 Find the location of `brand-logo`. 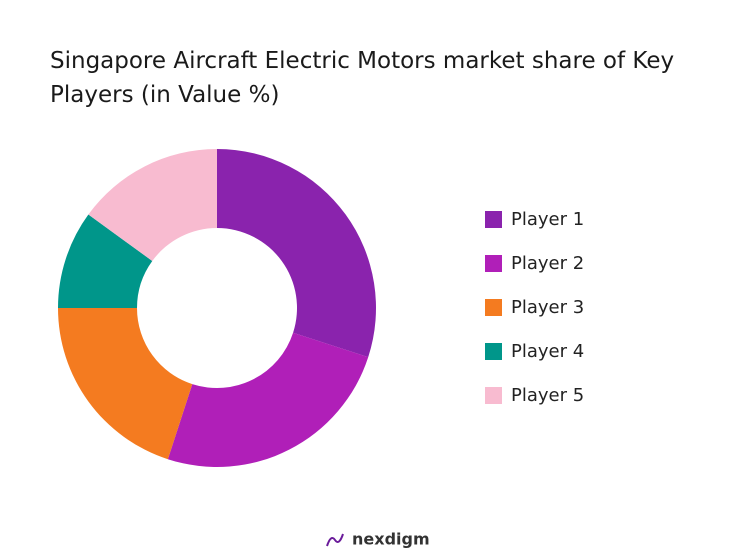

brand-logo is located at coordinates (335, 540).